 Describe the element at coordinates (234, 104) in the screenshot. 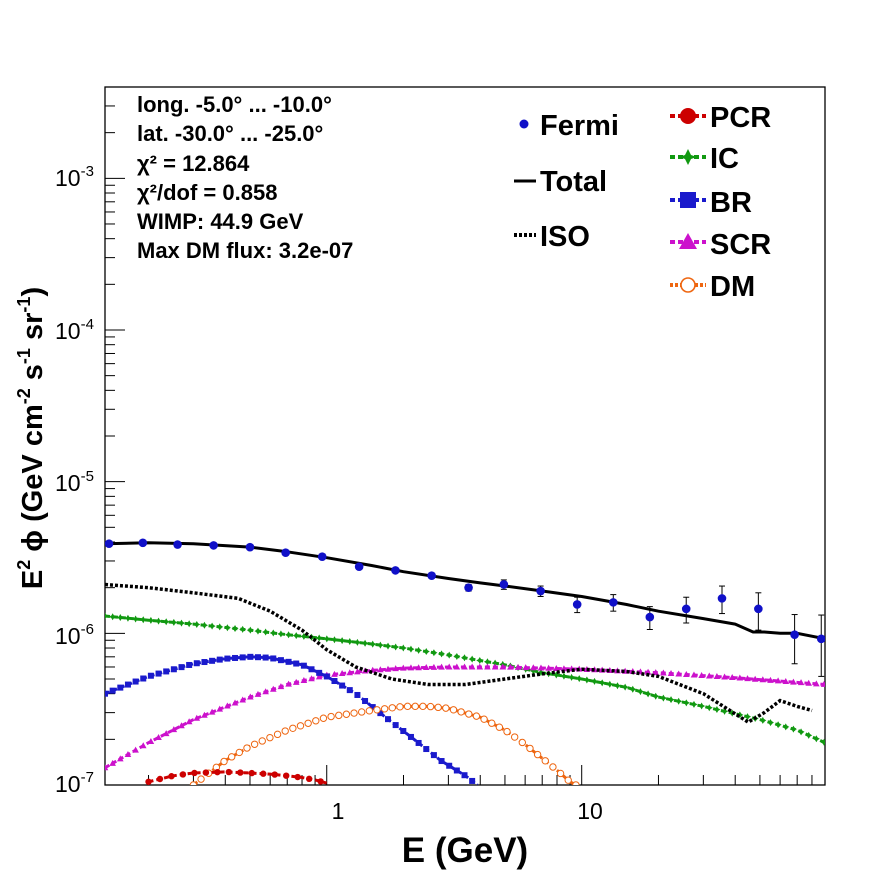

I see `longitude-annotation: long. -5.0° ... -10.0°` at that location.